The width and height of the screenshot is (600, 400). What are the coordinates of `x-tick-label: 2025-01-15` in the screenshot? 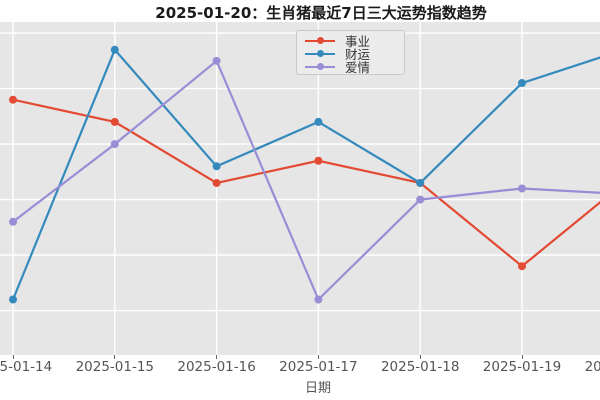 It's located at (115, 367).